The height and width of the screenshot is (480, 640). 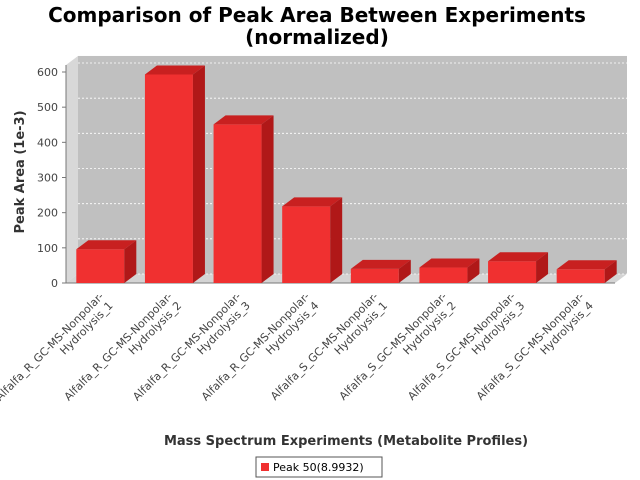 I want to click on y-tick-label: 400, so click(x=47, y=142).